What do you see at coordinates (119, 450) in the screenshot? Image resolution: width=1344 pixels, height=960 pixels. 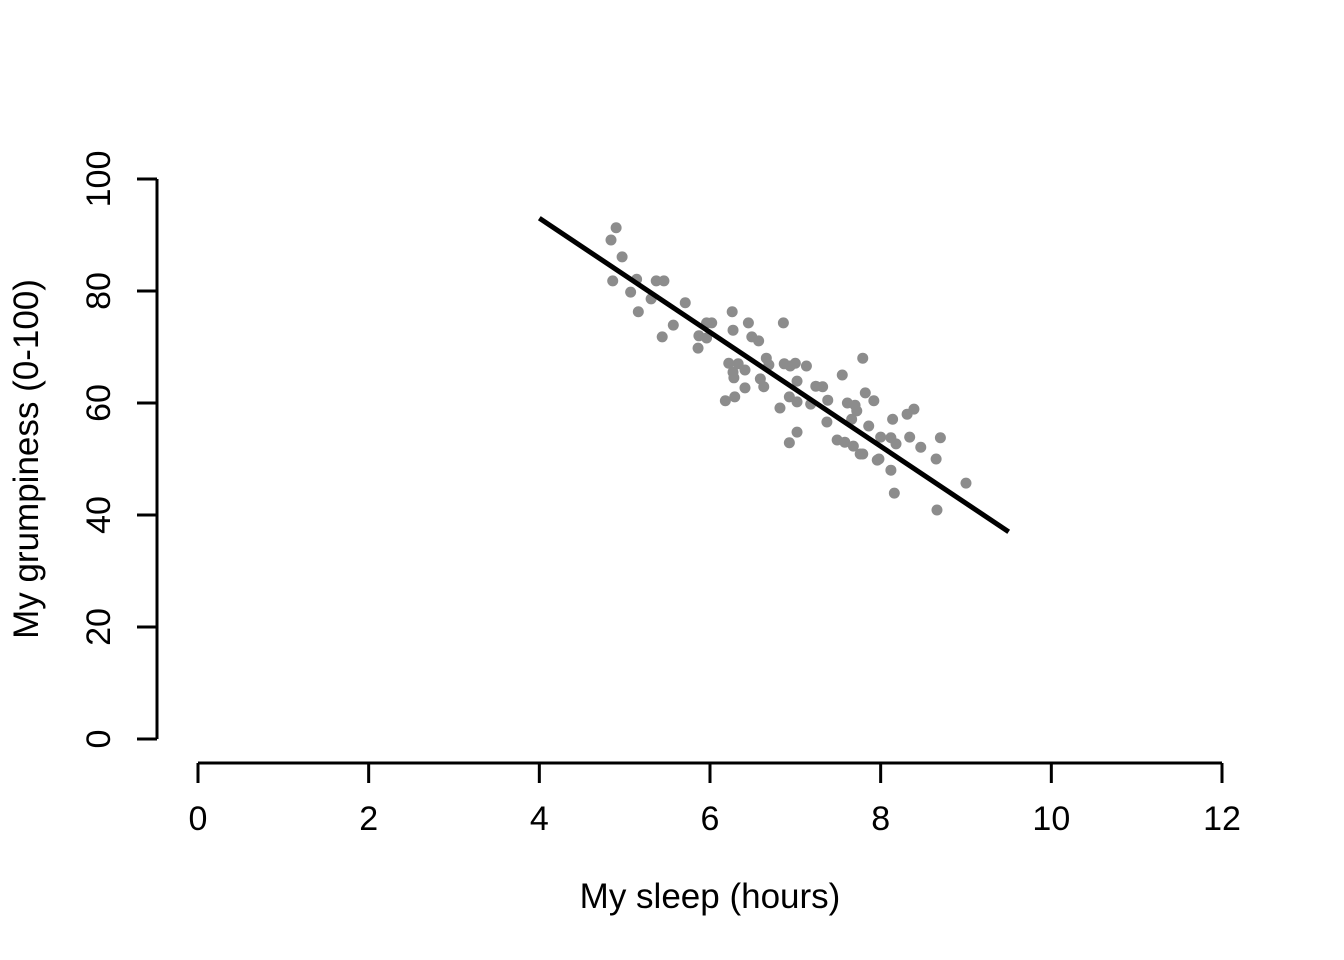 I see `y-axis: 0 20 40 60 80 100` at bounding box center [119, 450].